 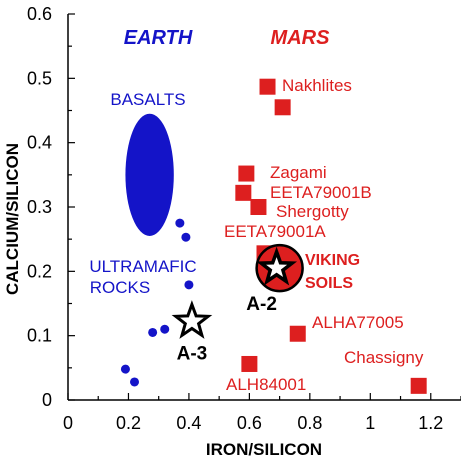 What do you see at coordinates (47, 400) in the screenshot?
I see `y-tick-label: 0` at bounding box center [47, 400].